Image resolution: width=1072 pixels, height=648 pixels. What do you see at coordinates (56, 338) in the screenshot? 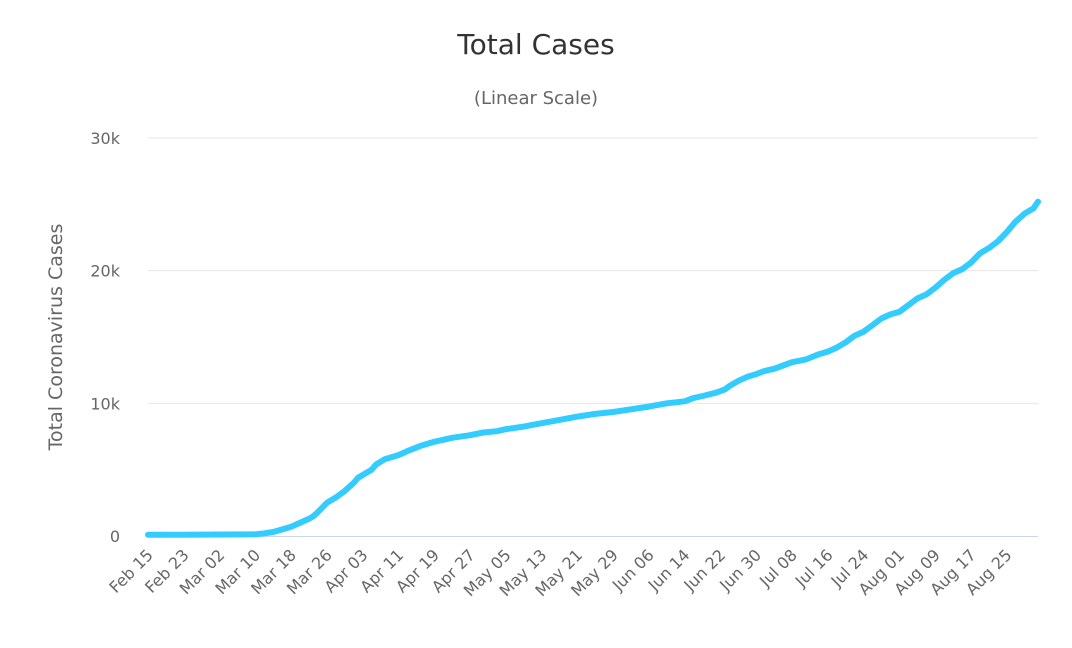
I see `y-axis-title: Total Coronavirus Cases` at bounding box center [56, 338].